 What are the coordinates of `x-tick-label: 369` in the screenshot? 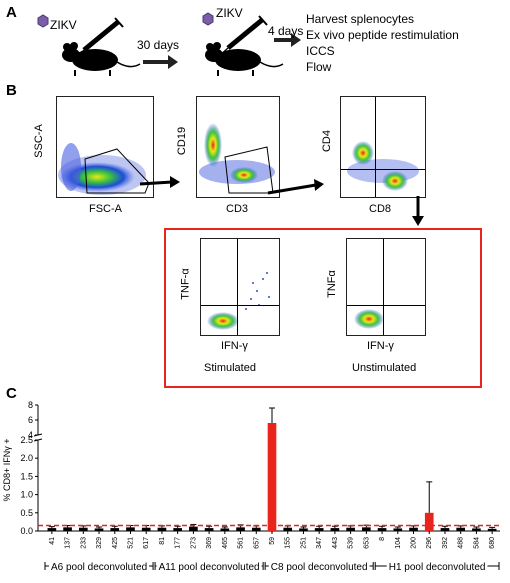 It's located at (209, 543).